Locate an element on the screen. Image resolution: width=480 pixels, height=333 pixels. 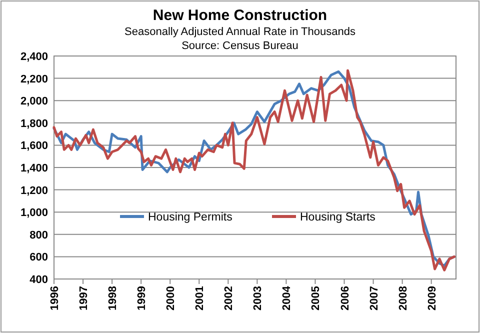
y-tick-label: 400 is located at coordinates (39, 280).